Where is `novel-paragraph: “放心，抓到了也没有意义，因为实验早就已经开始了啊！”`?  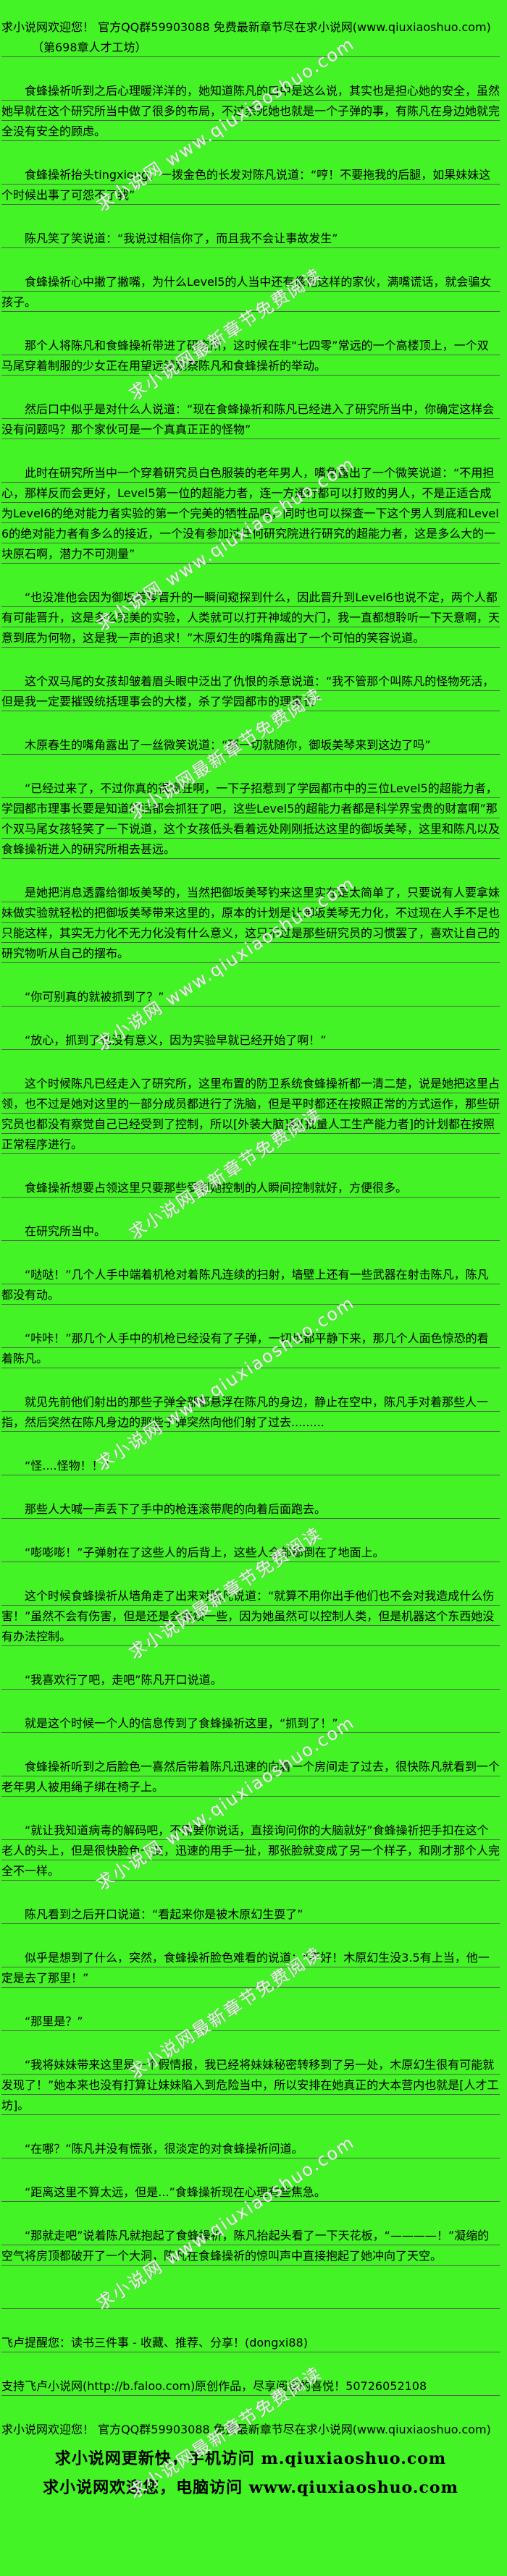
novel-paragraph: “放心，抓到了也没有意义，因为实验早就已经开始了啊！” is located at coordinates (250, 1040).